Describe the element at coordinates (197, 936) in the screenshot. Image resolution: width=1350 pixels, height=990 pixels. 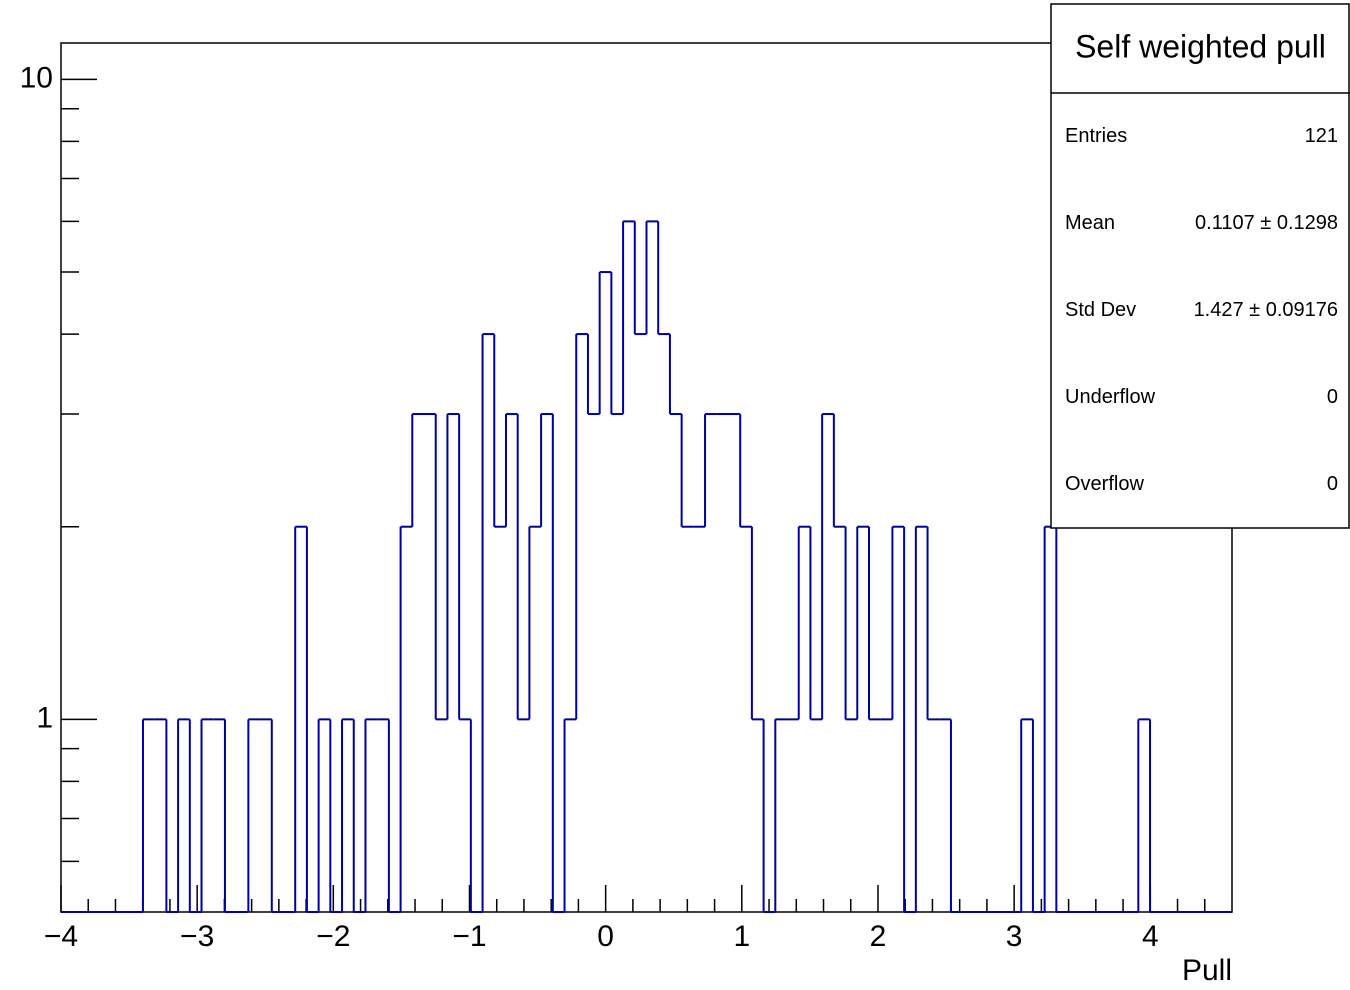
I see `x-tick-label: −3` at that location.